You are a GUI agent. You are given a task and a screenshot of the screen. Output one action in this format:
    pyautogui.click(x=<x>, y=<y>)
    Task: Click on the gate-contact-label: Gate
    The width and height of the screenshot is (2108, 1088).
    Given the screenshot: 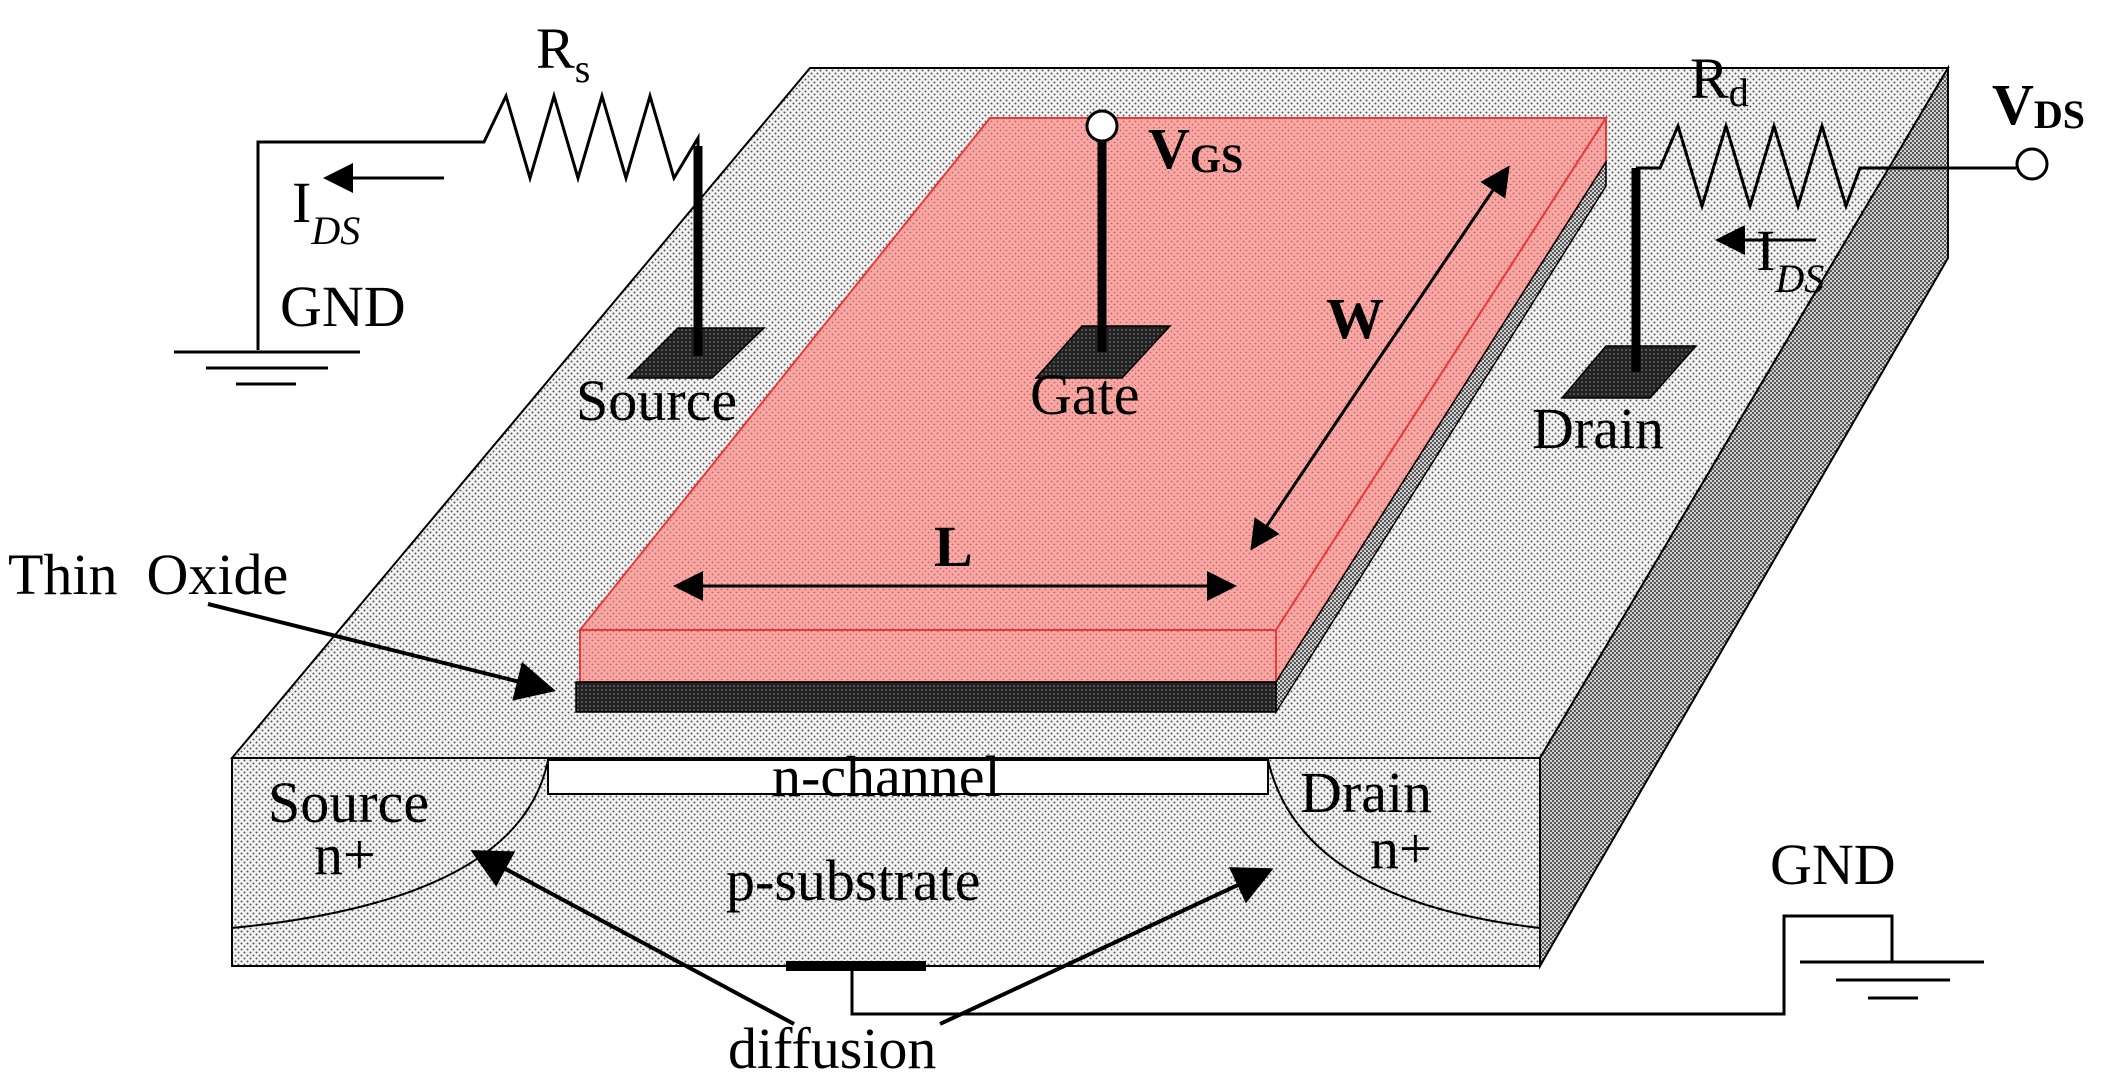 What is the action you would take?
    pyautogui.click(x=1085, y=394)
    